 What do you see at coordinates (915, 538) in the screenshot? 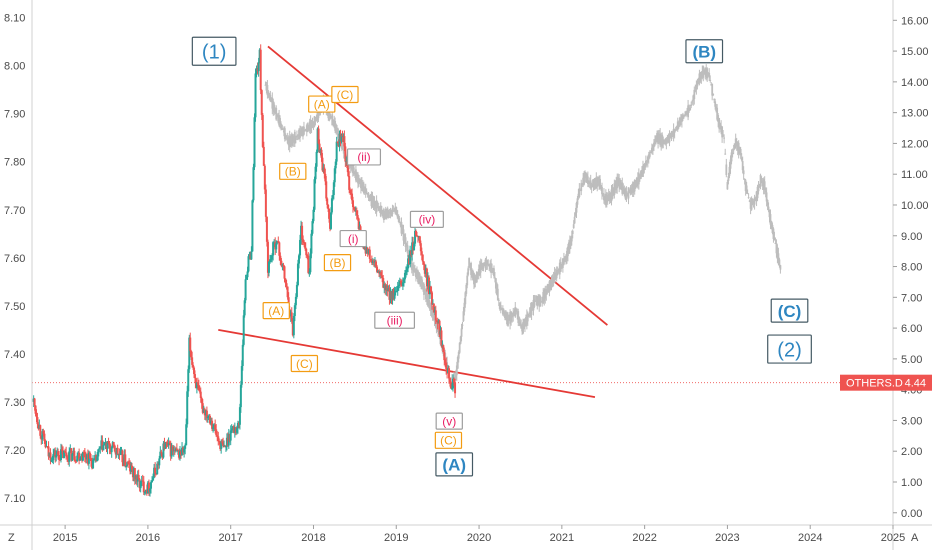
I see `corner-right-label: A` at bounding box center [915, 538].